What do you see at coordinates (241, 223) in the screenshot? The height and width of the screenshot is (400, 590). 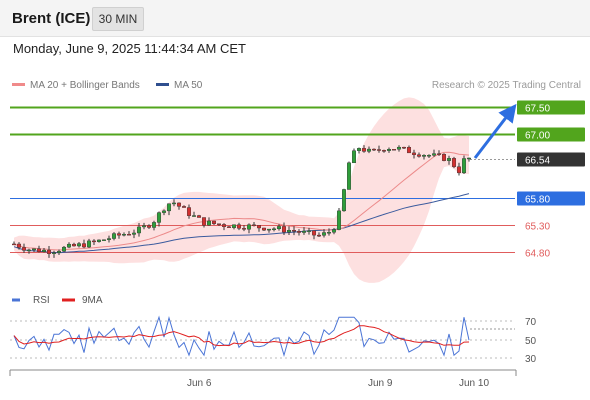 I see `ma50-line` at bounding box center [241, 223].